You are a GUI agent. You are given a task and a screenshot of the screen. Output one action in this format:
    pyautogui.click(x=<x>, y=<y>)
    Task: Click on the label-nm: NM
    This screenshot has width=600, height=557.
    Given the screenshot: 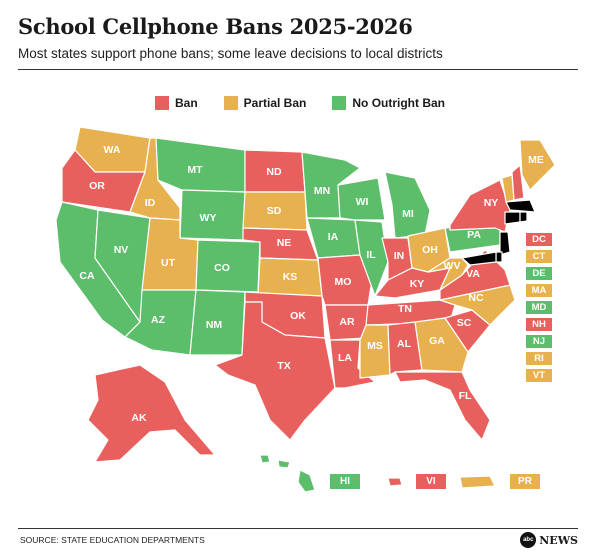 What is the action you would take?
    pyautogui.click(x=214, y=325)
    